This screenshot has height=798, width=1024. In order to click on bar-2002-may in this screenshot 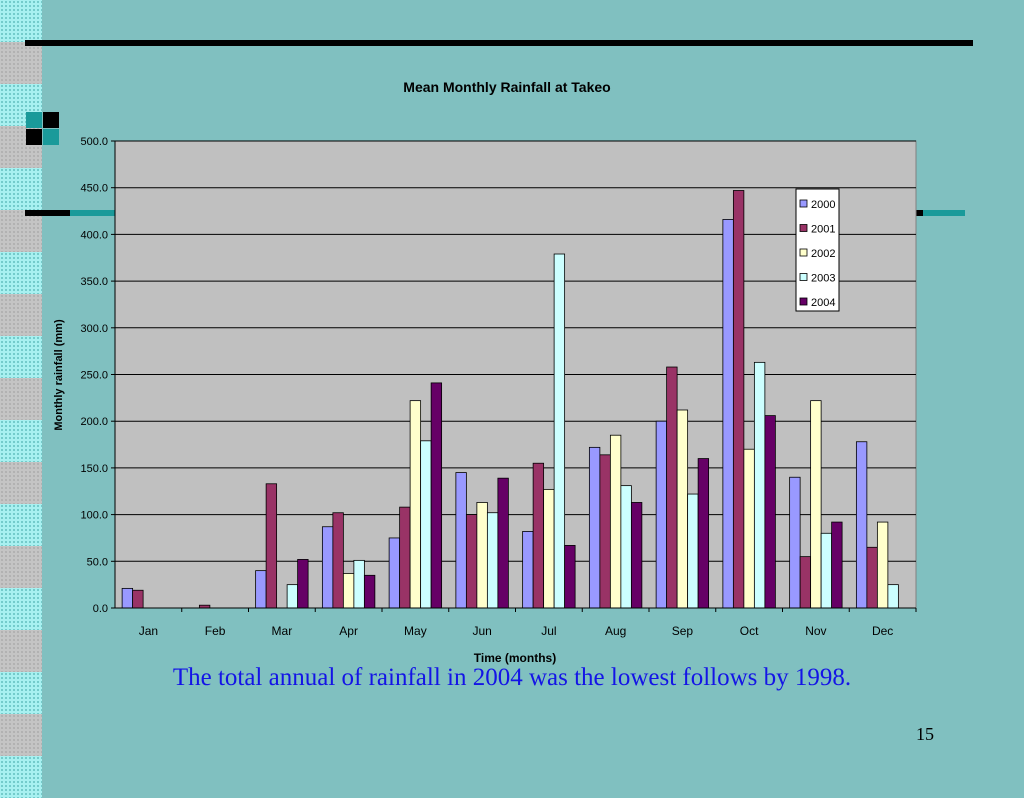, I will do `click(415, 504)`.